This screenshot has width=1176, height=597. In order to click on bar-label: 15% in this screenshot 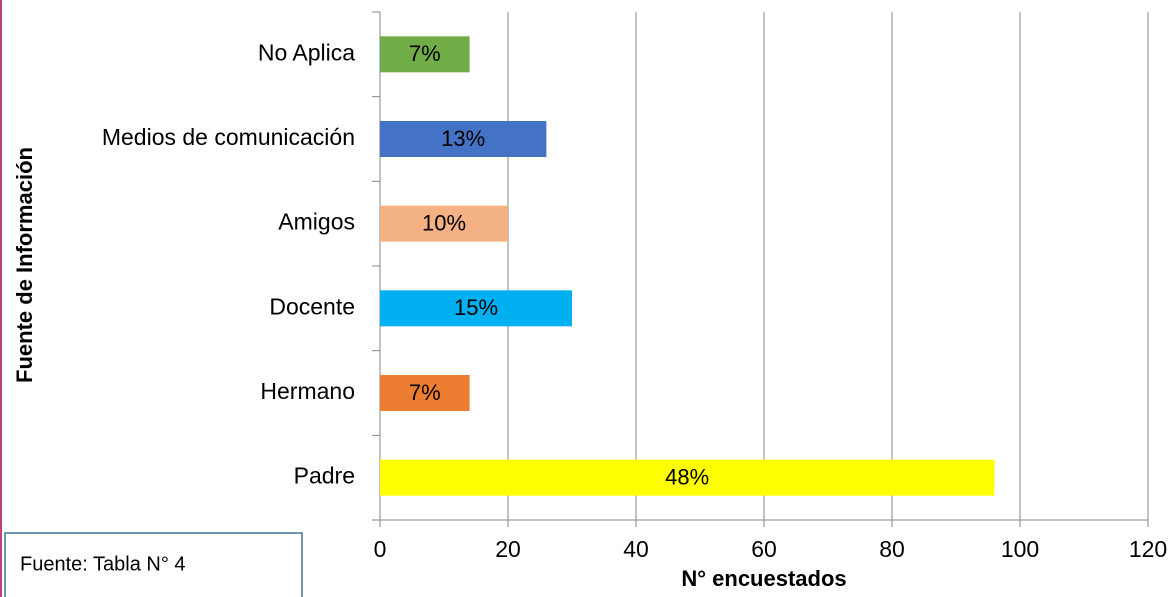, I will do `click(476, 307)`.